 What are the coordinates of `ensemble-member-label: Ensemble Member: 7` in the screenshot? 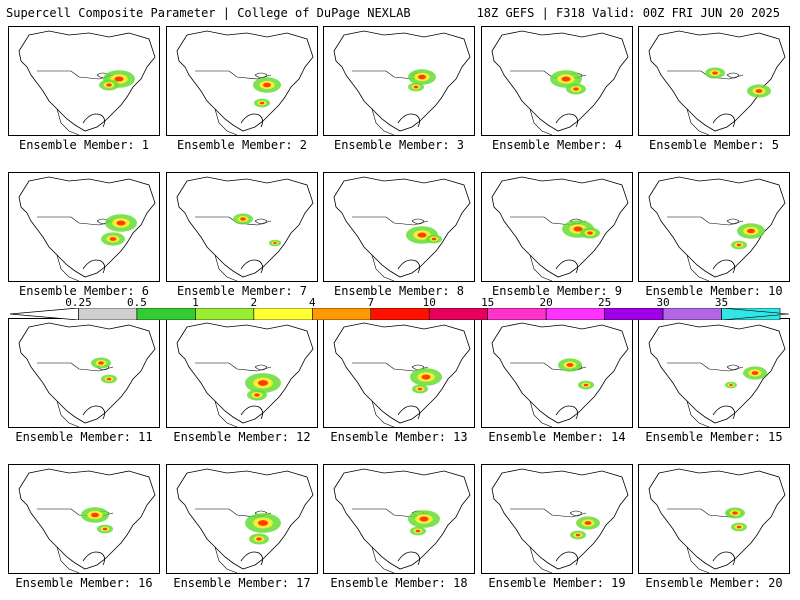 It's located at (242, 291).